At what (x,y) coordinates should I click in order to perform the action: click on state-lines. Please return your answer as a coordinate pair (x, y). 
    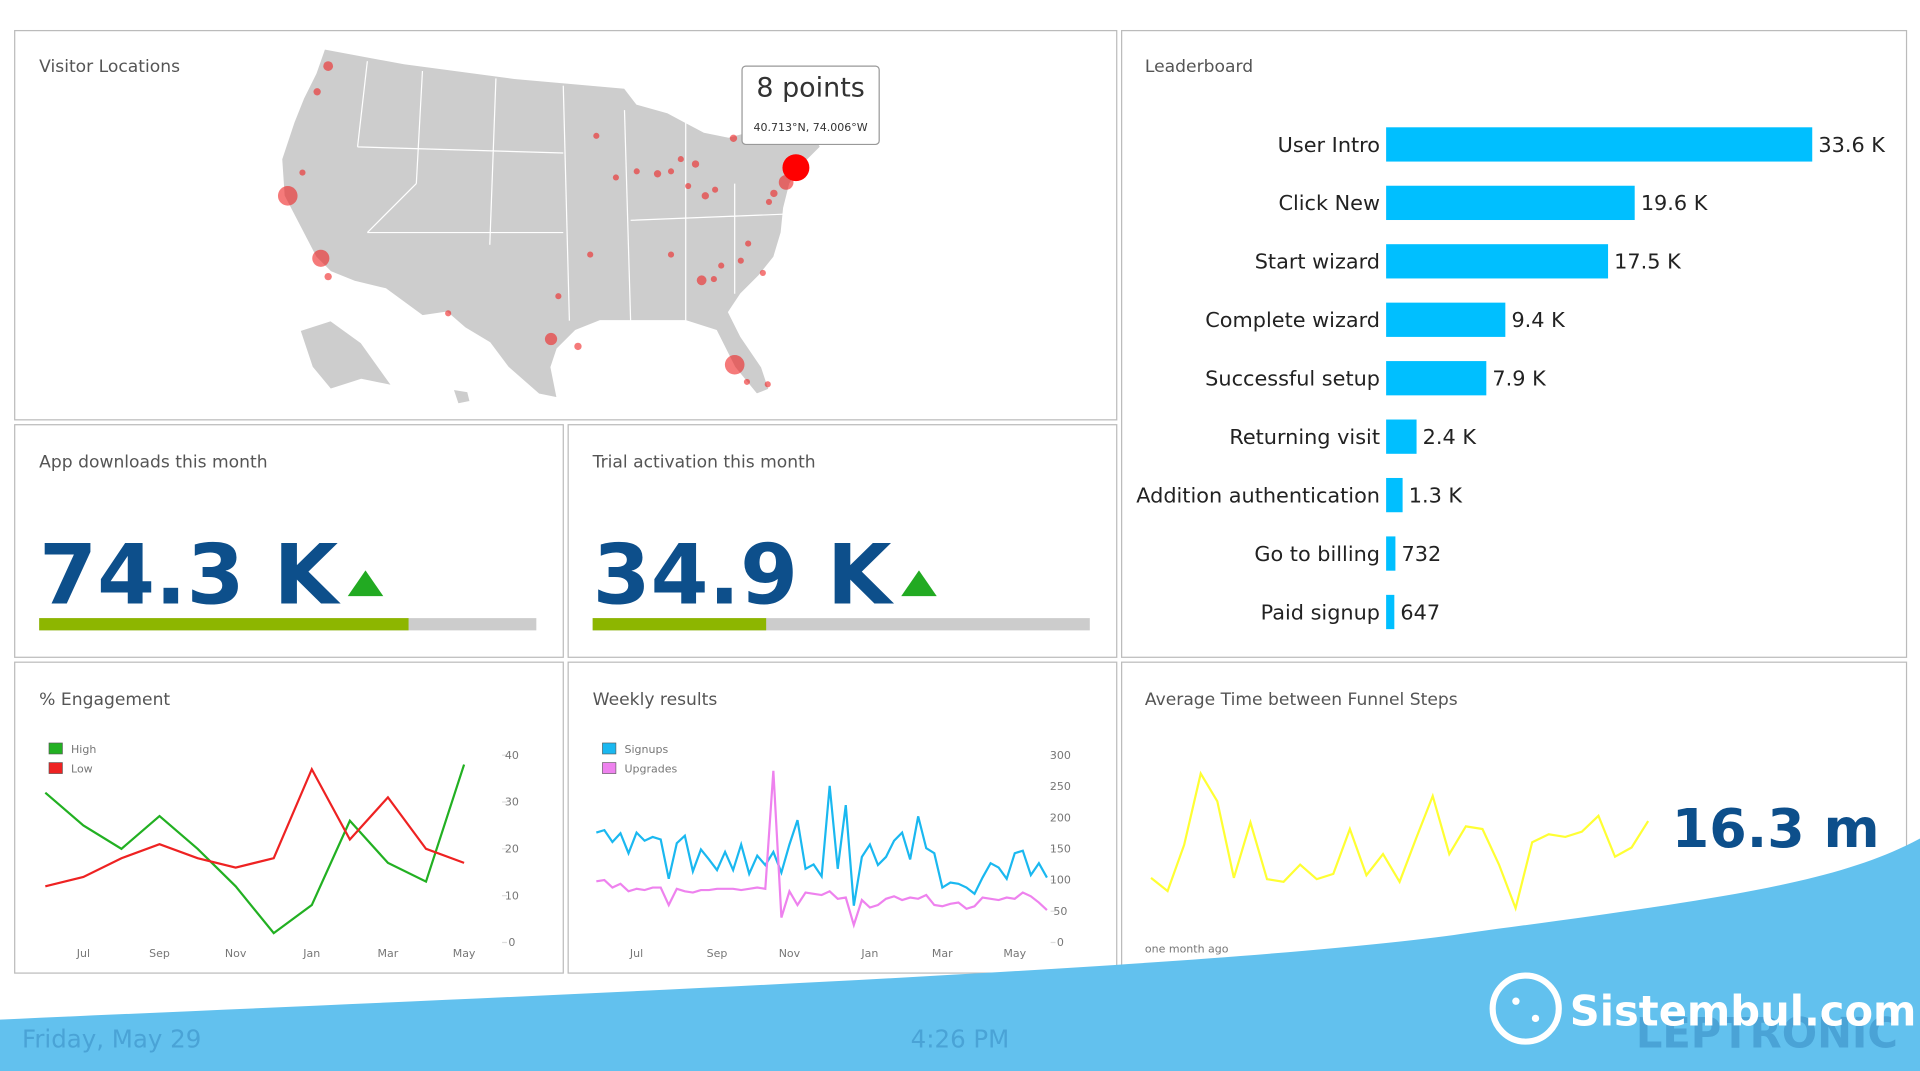
    Looking at the image, I should click on (570, 191).